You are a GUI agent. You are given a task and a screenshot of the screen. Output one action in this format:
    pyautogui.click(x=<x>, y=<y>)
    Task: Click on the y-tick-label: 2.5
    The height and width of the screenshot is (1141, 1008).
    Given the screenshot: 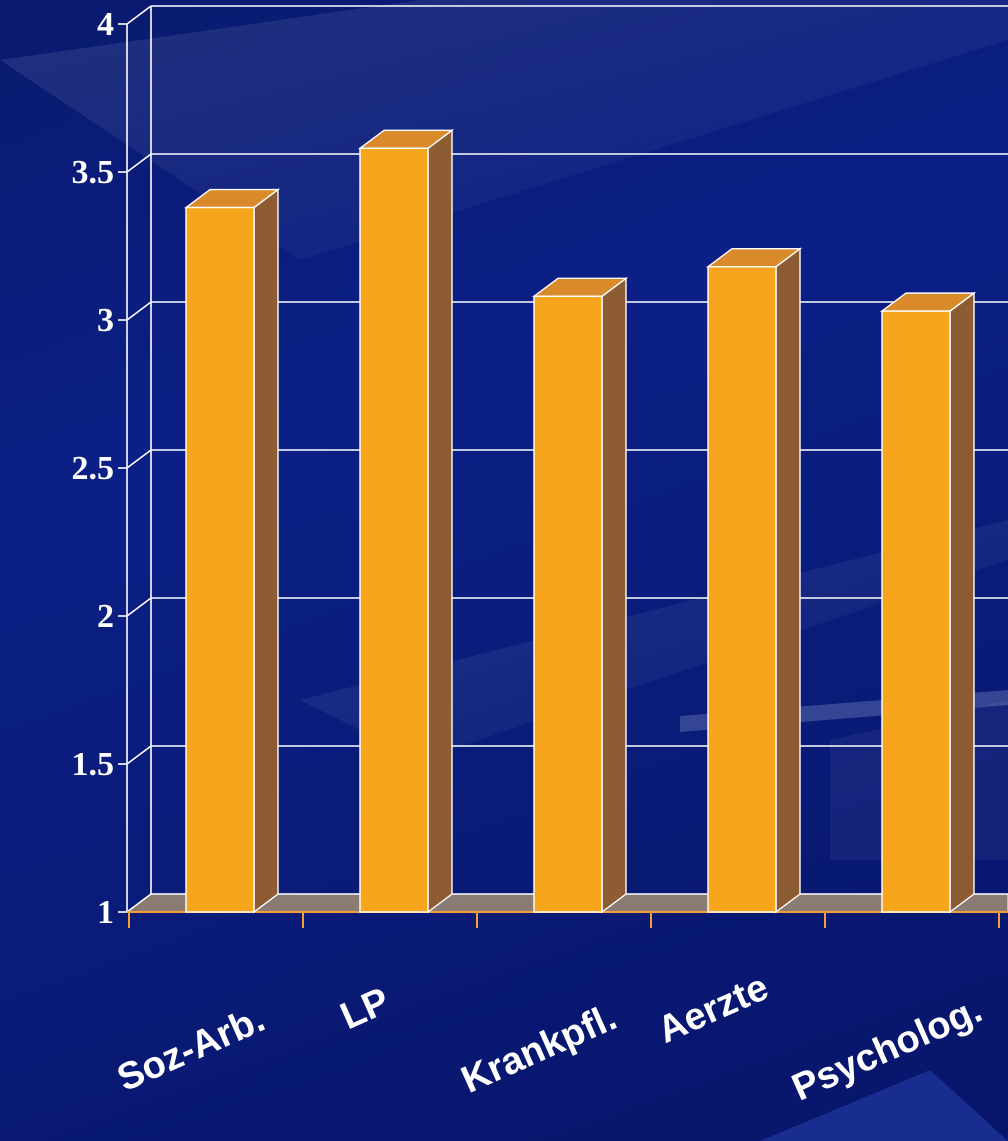 What is the action you would take?
    pyautogui.click(x=93, y=468)
    